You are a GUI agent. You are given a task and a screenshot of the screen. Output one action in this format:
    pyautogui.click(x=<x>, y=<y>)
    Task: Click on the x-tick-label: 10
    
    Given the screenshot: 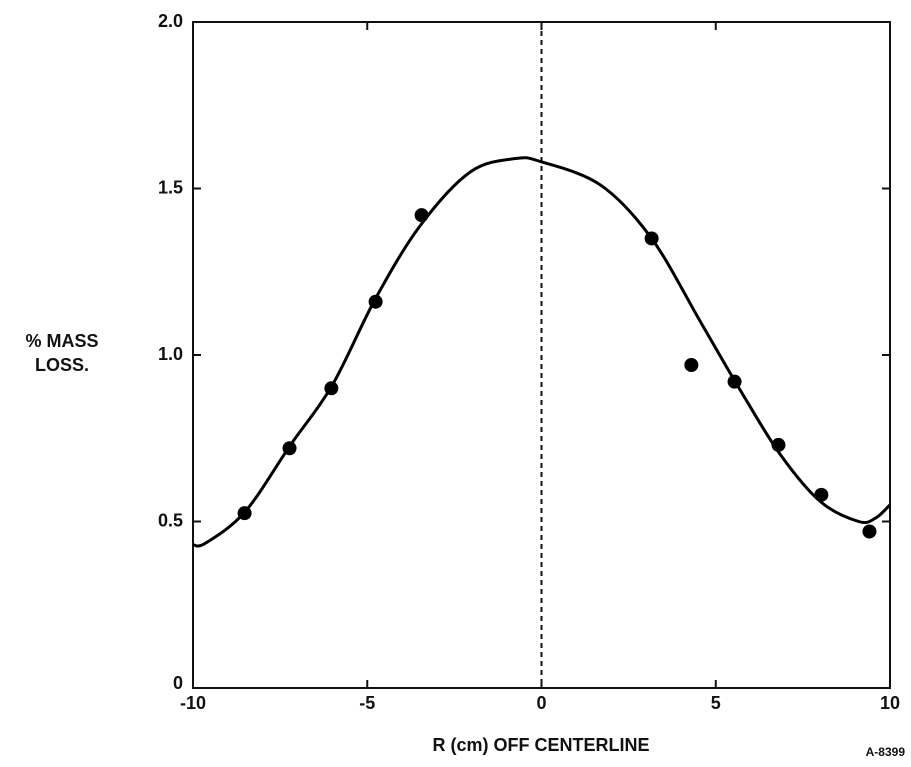 What is the action you would take?
    pyautogui.click(x=890, y=703)
    